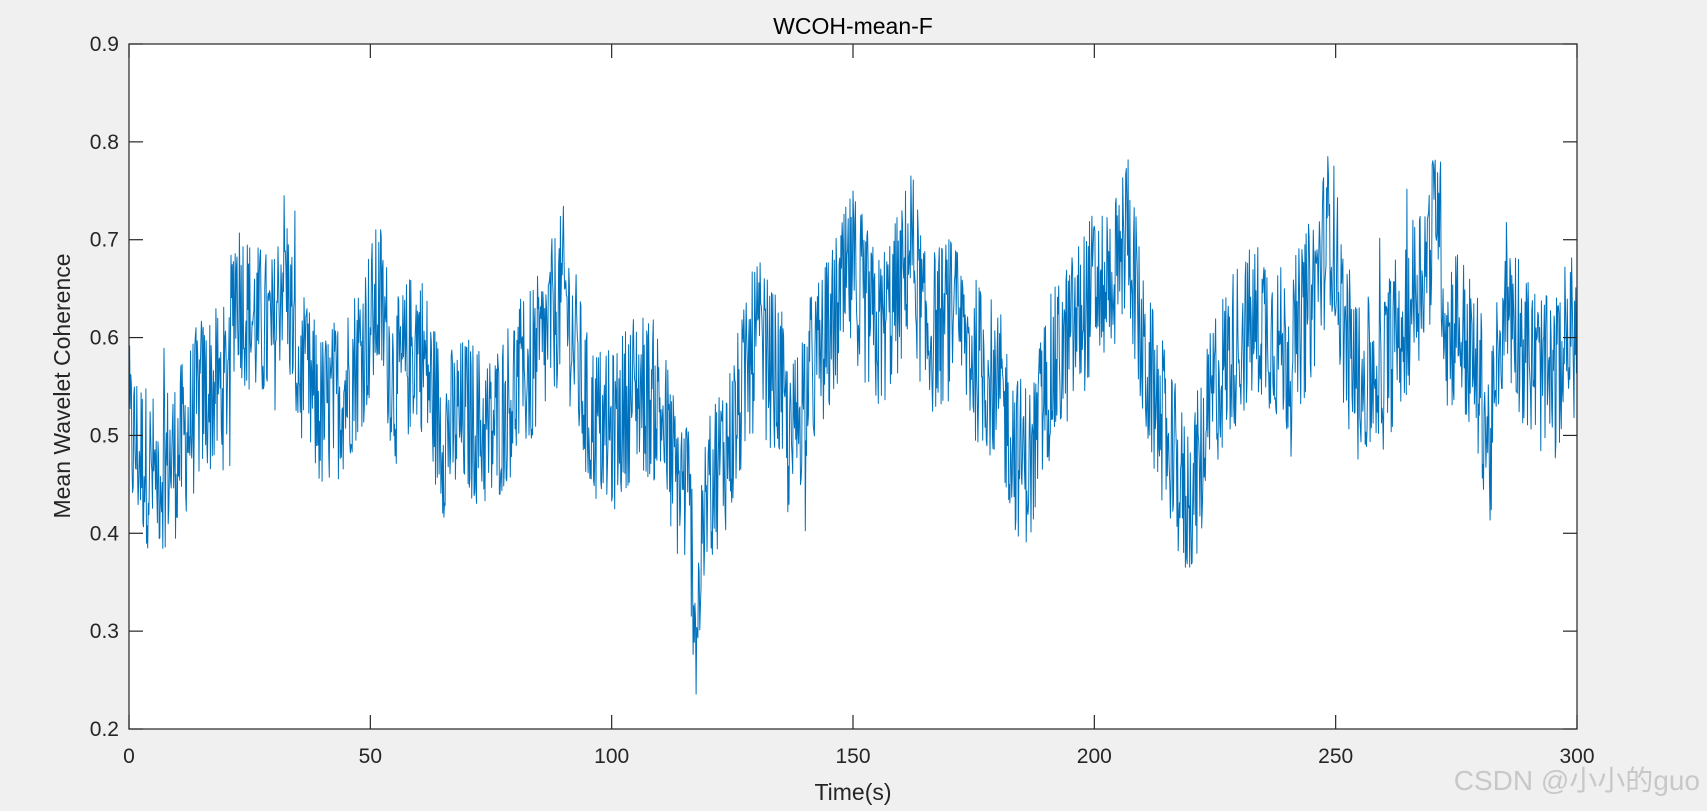 The image size is (1707, 811). What do you see at coordinates (852, 756) in the screenshot?
I see `x-tick-label: 150` at bounding box center [852, 756].